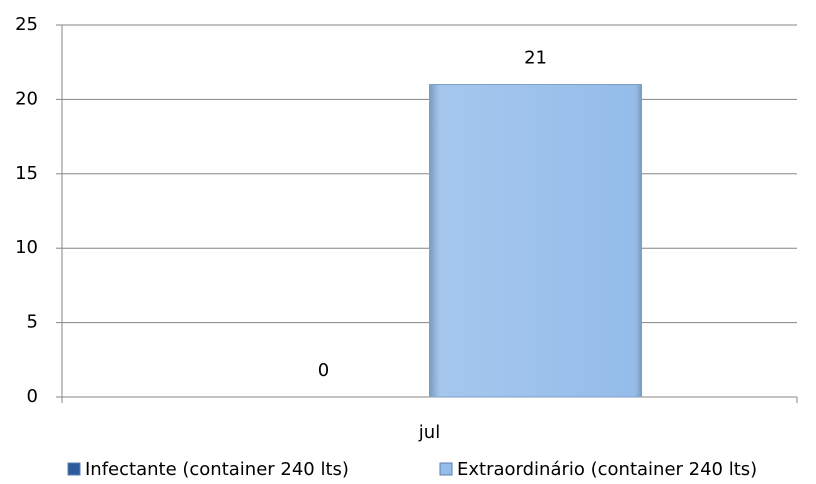 The width and height of the screenshot is (816, 484). Describe the element at coordinates (323, 370) in the screenshot. I see `data-label: 0` at that location.